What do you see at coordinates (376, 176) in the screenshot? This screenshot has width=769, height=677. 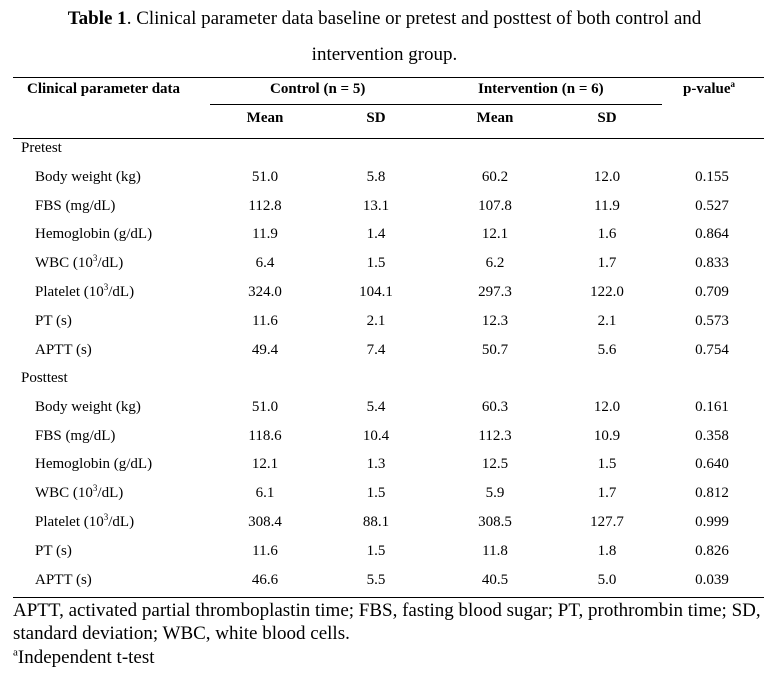 I see `cell-c-sd: 5.8` at bounding box center [376, 176].